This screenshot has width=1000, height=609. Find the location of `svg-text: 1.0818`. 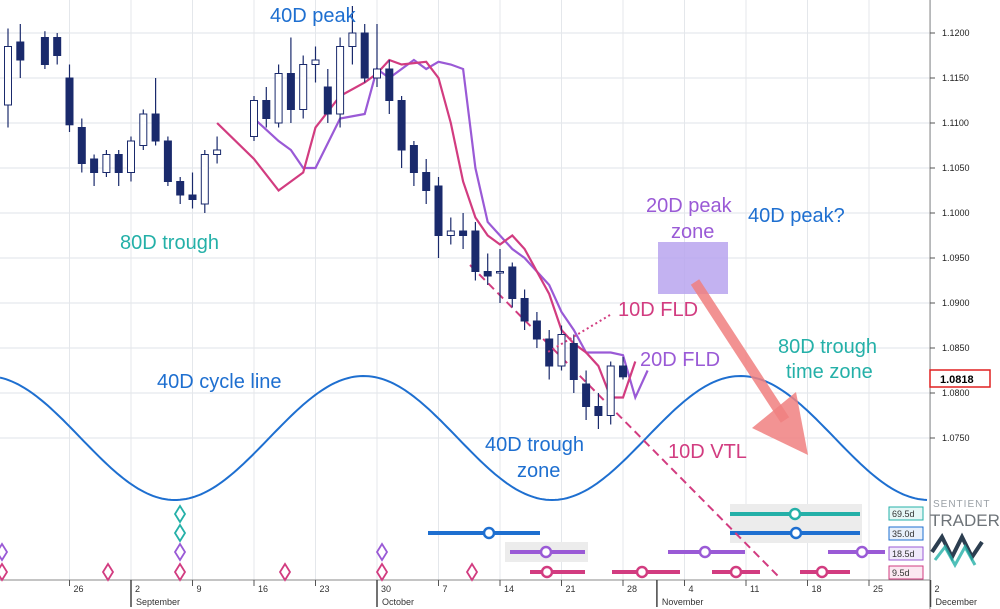

svg-text: 1.0818 is located at coordinates (957, 380).